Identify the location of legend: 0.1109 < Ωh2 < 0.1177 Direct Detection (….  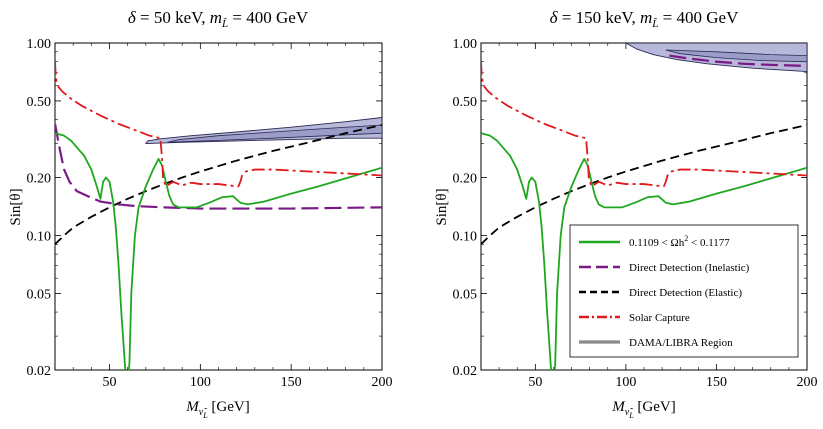
(684, 291).